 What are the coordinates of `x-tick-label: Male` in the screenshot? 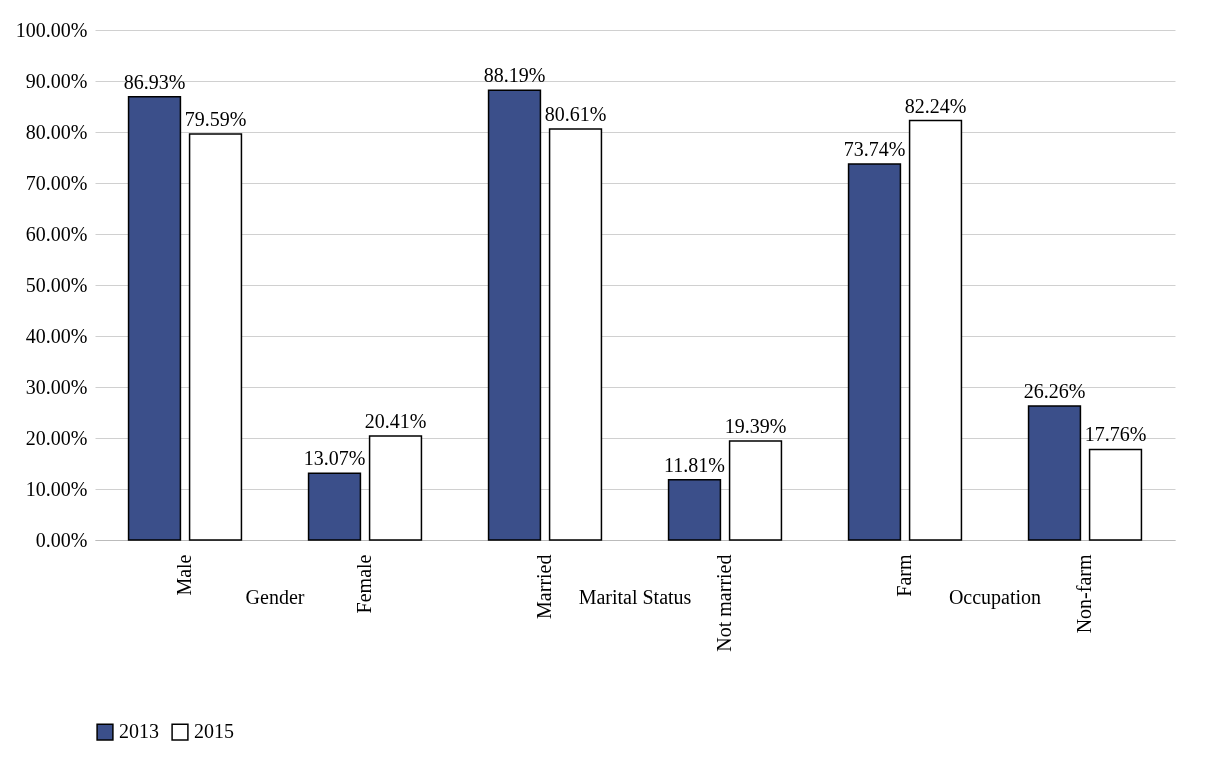 It's located at (184, 575).